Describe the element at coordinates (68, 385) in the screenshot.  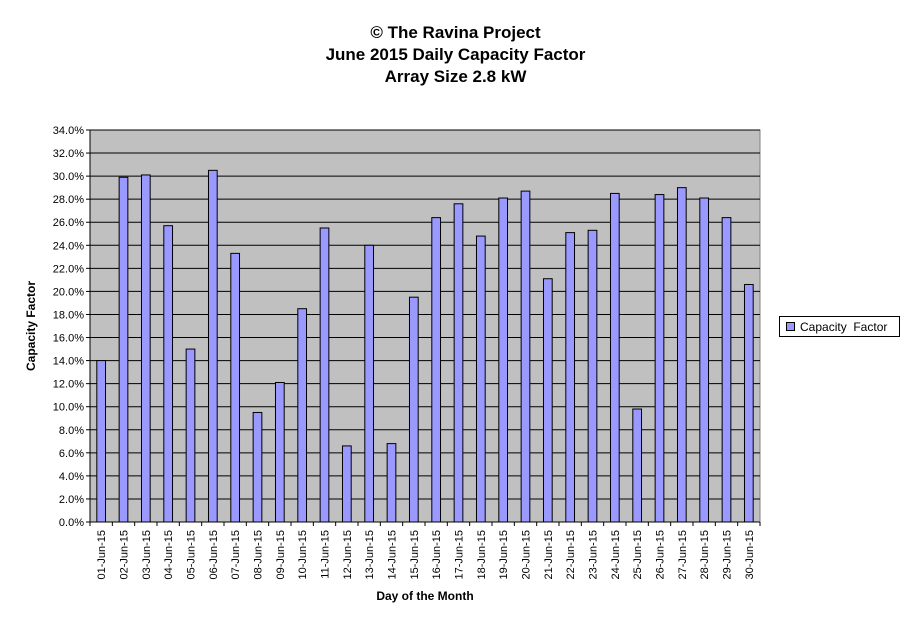
I see `y-tick-label: 12.0%` at that location.